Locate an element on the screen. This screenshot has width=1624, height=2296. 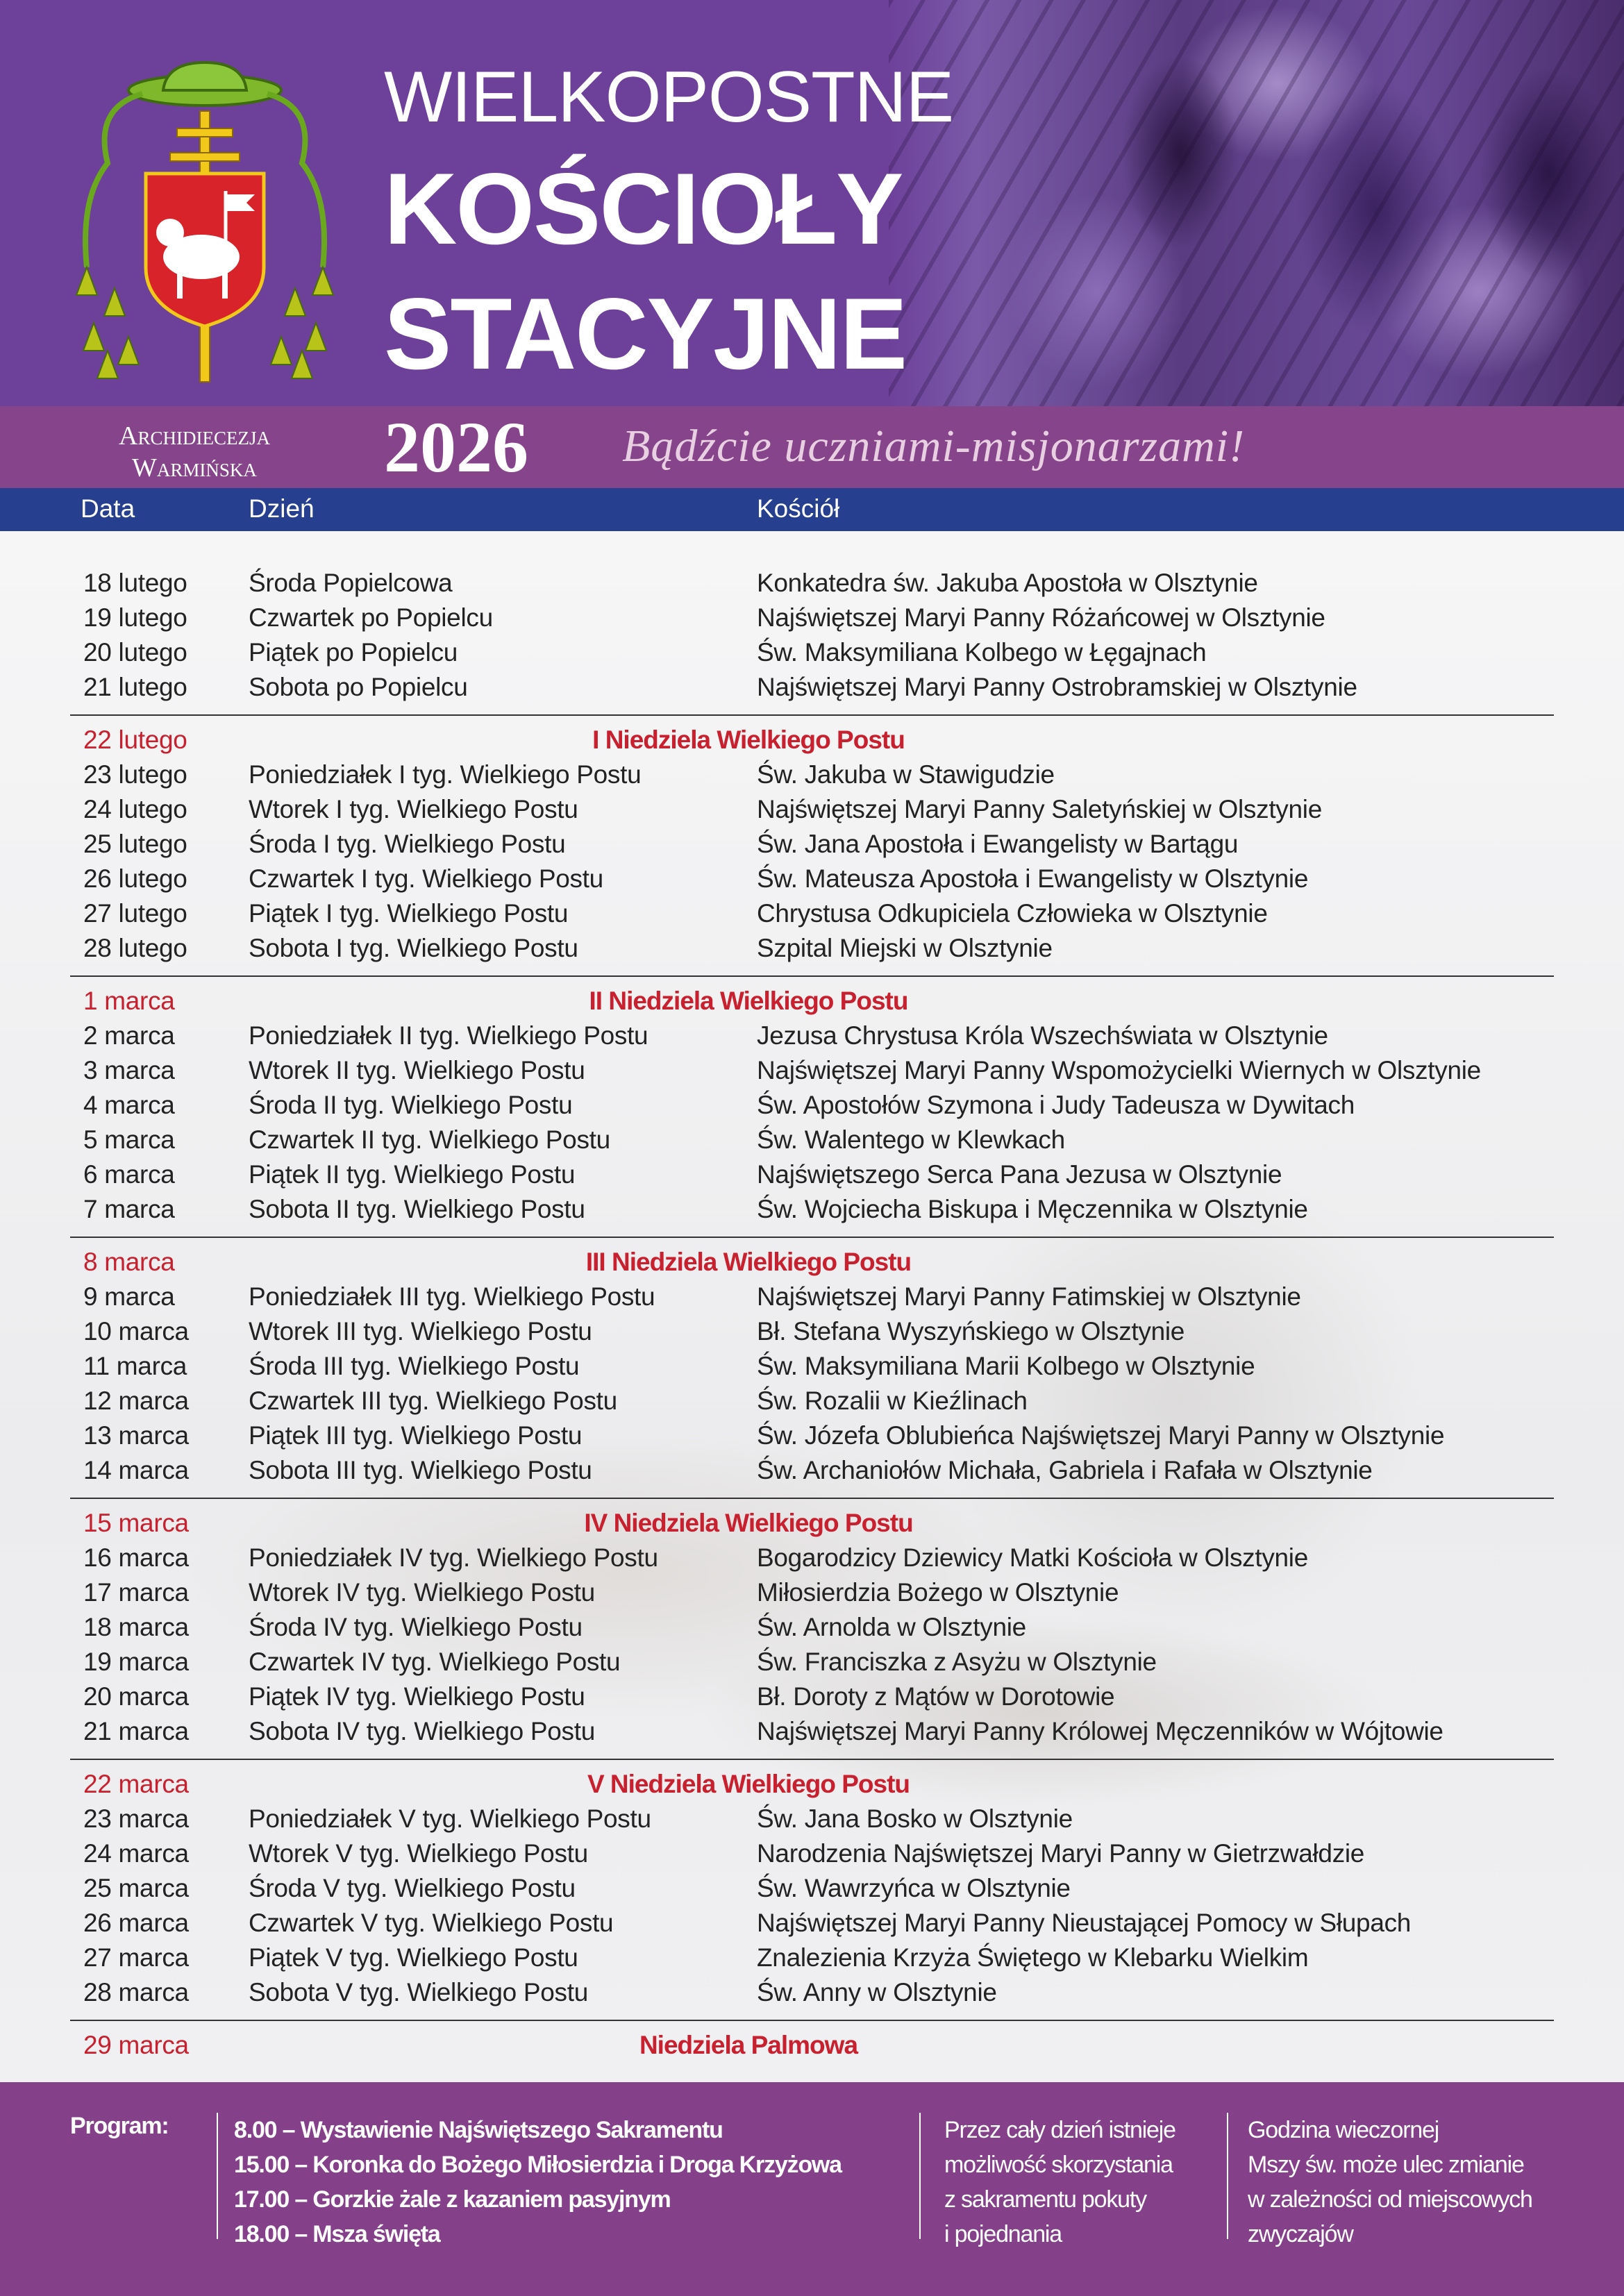
church-cell: Św. Walentego w Klewkach is located at coordinates (911, 1139).